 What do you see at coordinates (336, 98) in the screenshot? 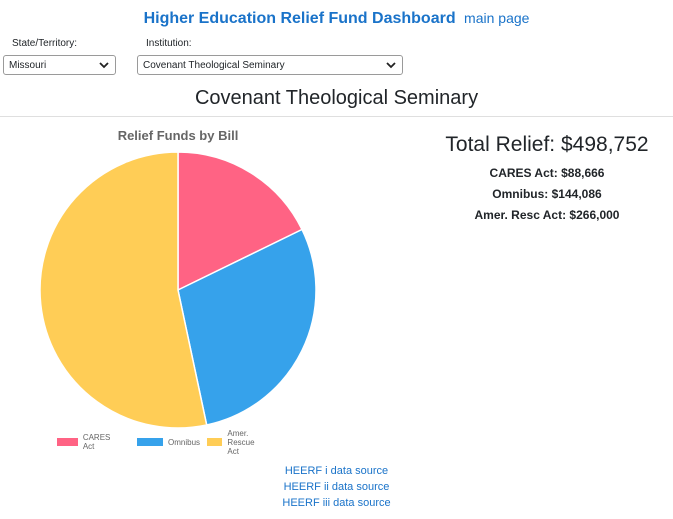
I see `institution-heading: Covenant Theological Seminary` at bounding box center [336, 98].